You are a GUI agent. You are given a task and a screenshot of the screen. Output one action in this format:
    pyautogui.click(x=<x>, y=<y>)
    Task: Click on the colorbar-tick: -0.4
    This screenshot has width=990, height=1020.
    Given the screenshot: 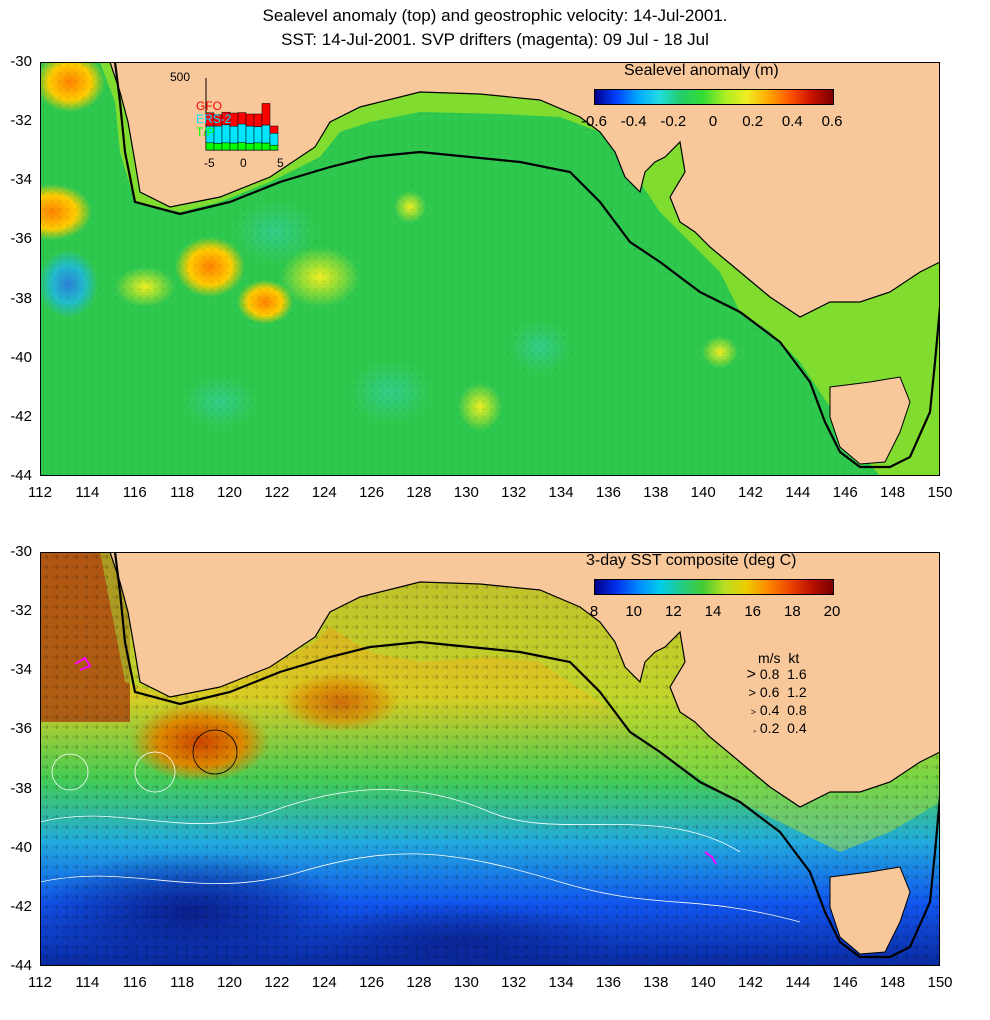 What is the action you would take?
    pyautogui.click(x=633, y=121)
    